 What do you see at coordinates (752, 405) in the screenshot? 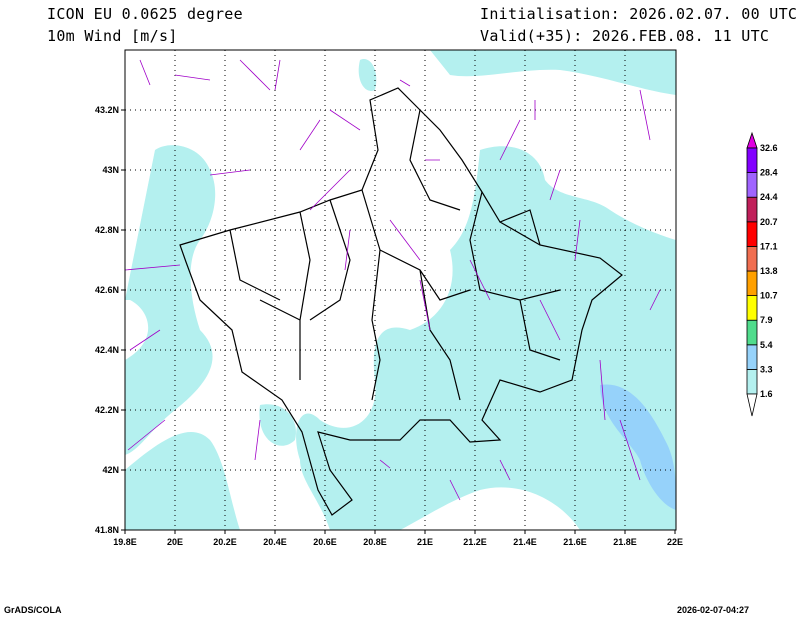
I see `colorbar-min-triangle` at bounding box center [752, 405].